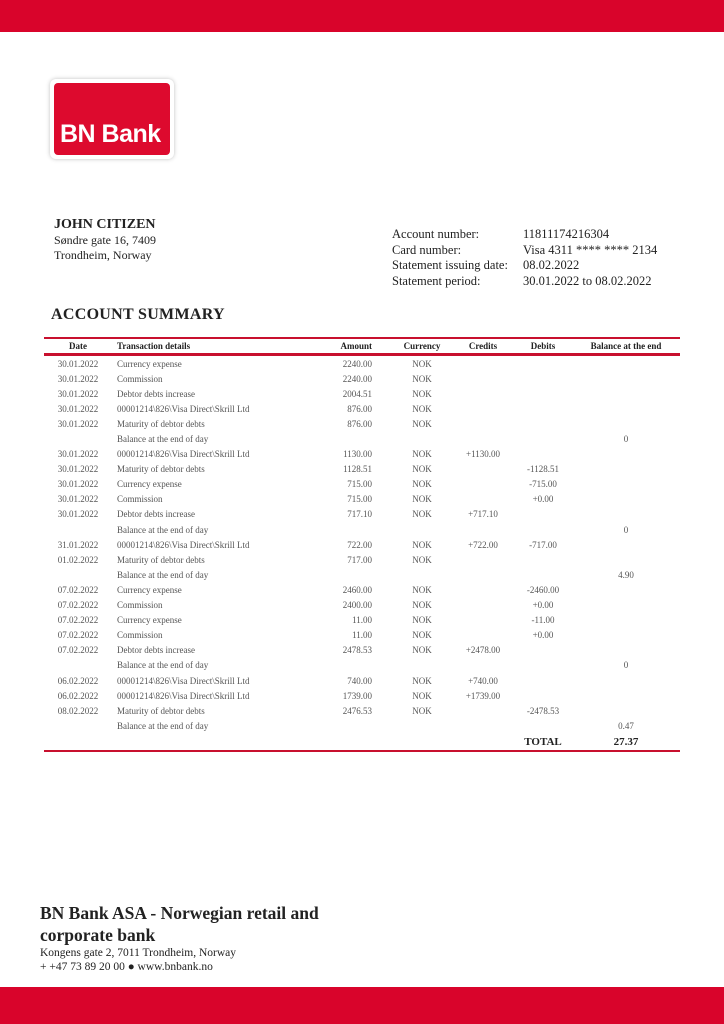  Describe the element at coordinates (359, 559) in the screenshot. I see `cell-amount: 717.00` at that location.